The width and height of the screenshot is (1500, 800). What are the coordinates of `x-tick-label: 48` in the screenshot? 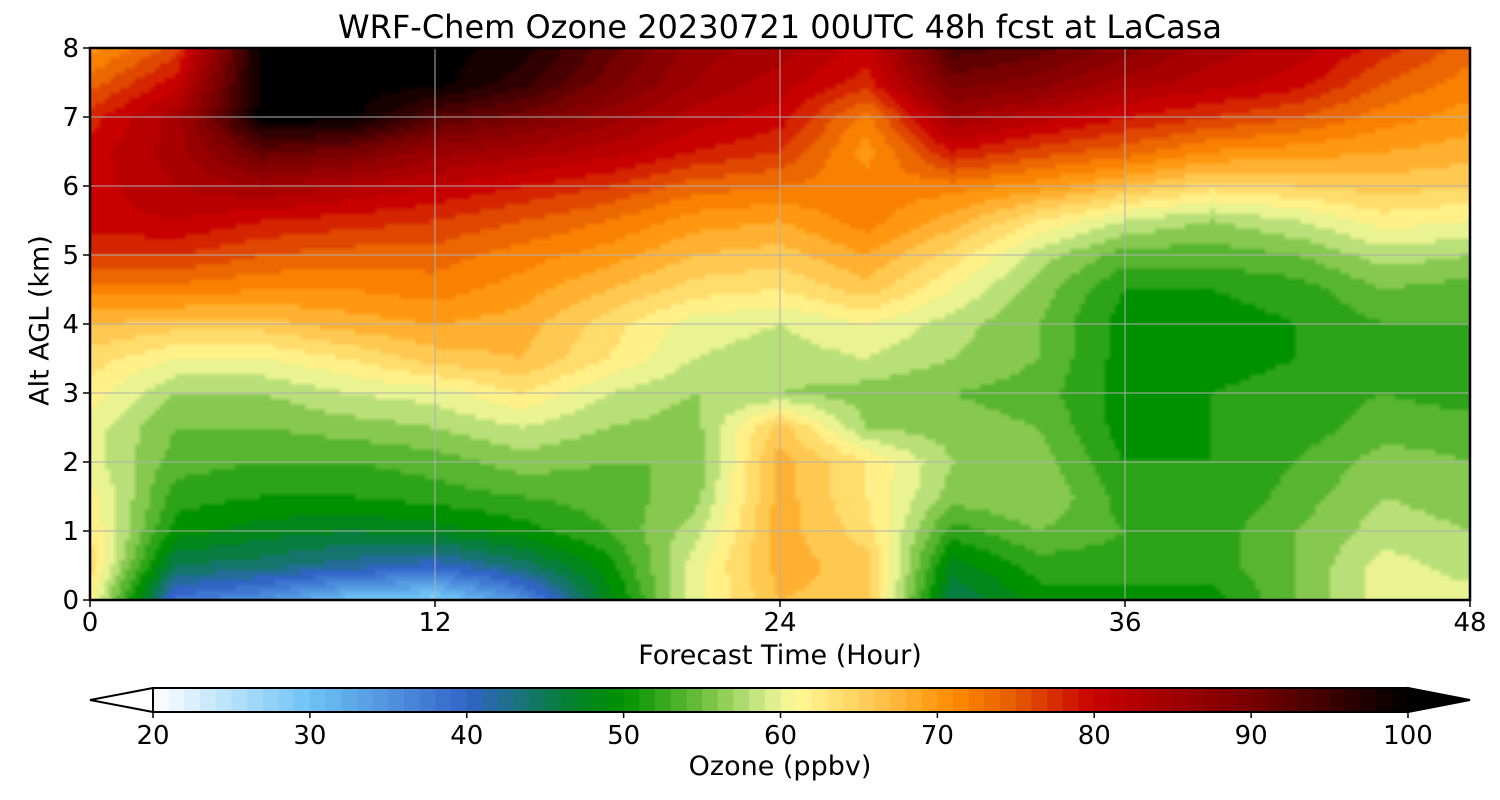 It's located at (1469, 623).